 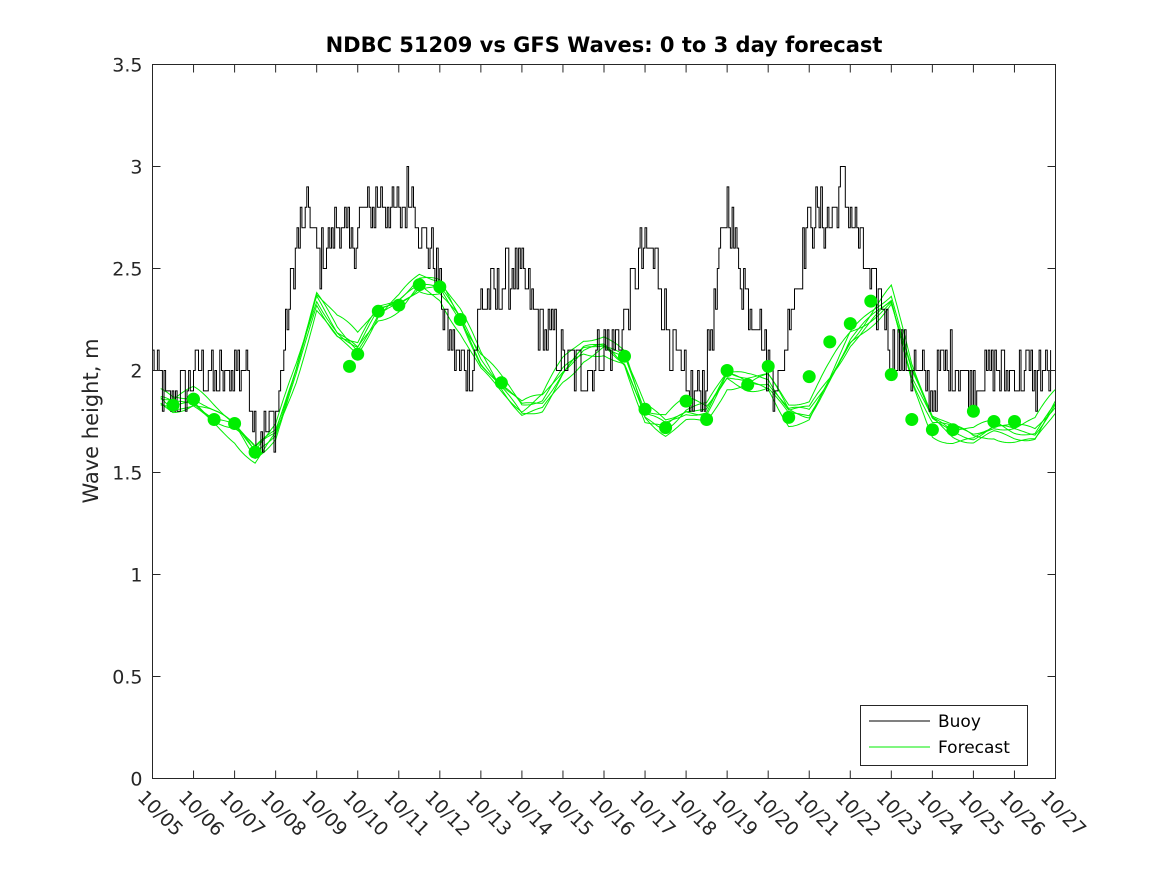 I want to click on y-tick-label: 0.5, so click(x=127, y=678).